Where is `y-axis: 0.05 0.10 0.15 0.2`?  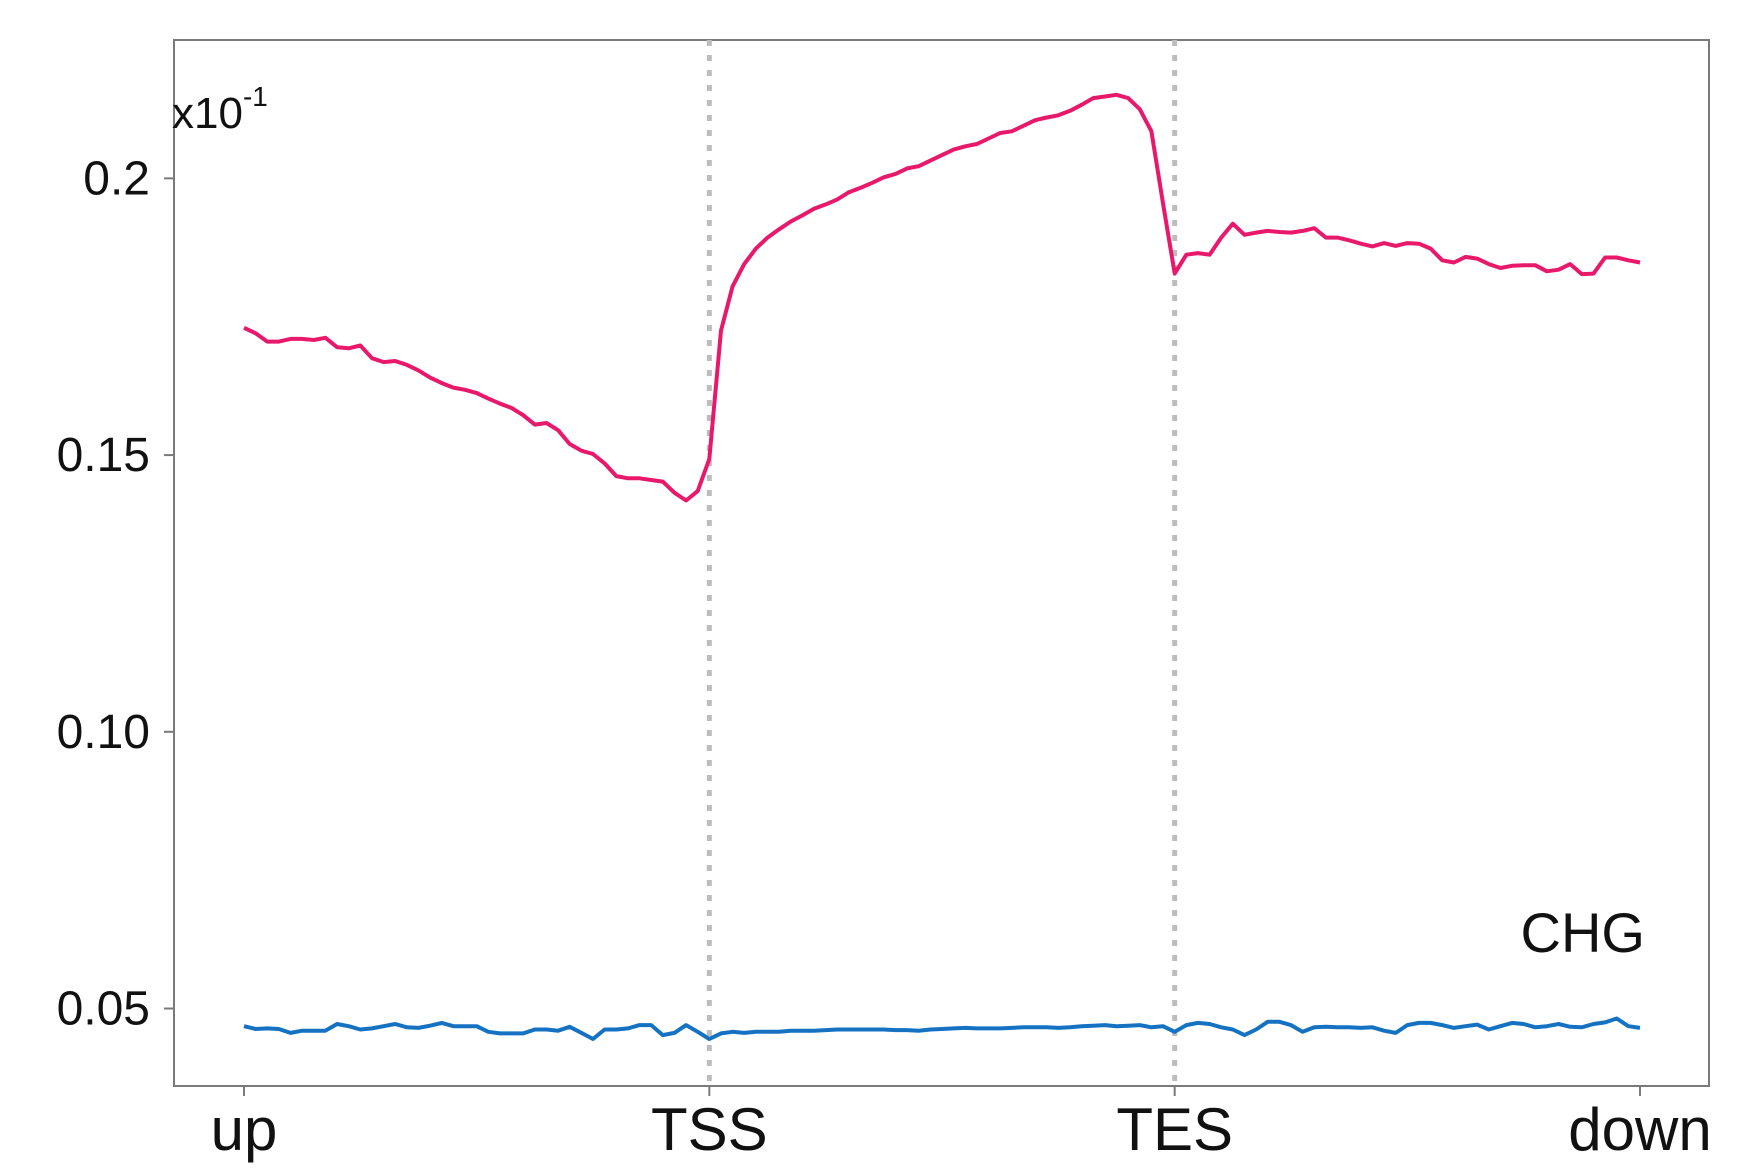 y-axis: 0.05 0.10 0.15 0.2 is located at coordinates (115, 594).